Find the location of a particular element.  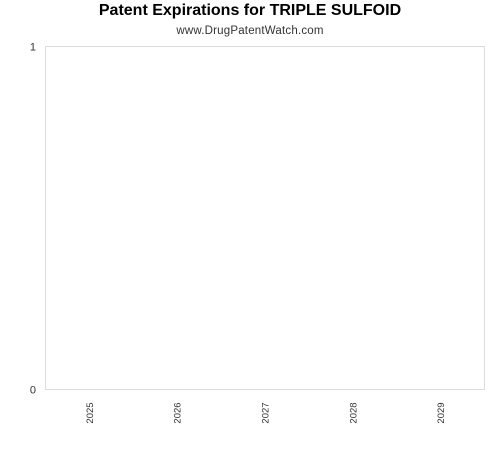

y-tick-label: 1 is located at coordinates (33, 48).